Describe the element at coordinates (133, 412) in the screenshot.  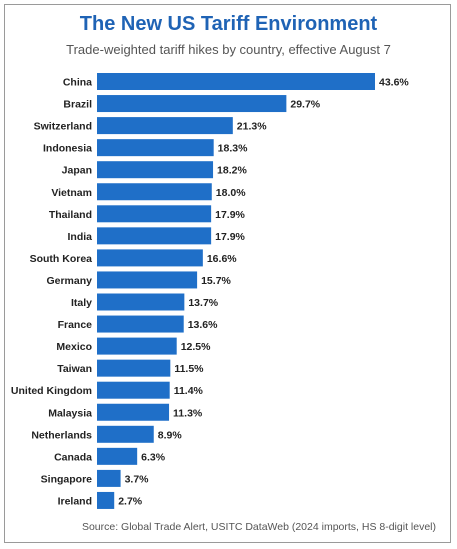
I see `bar-malaysia` at that location.